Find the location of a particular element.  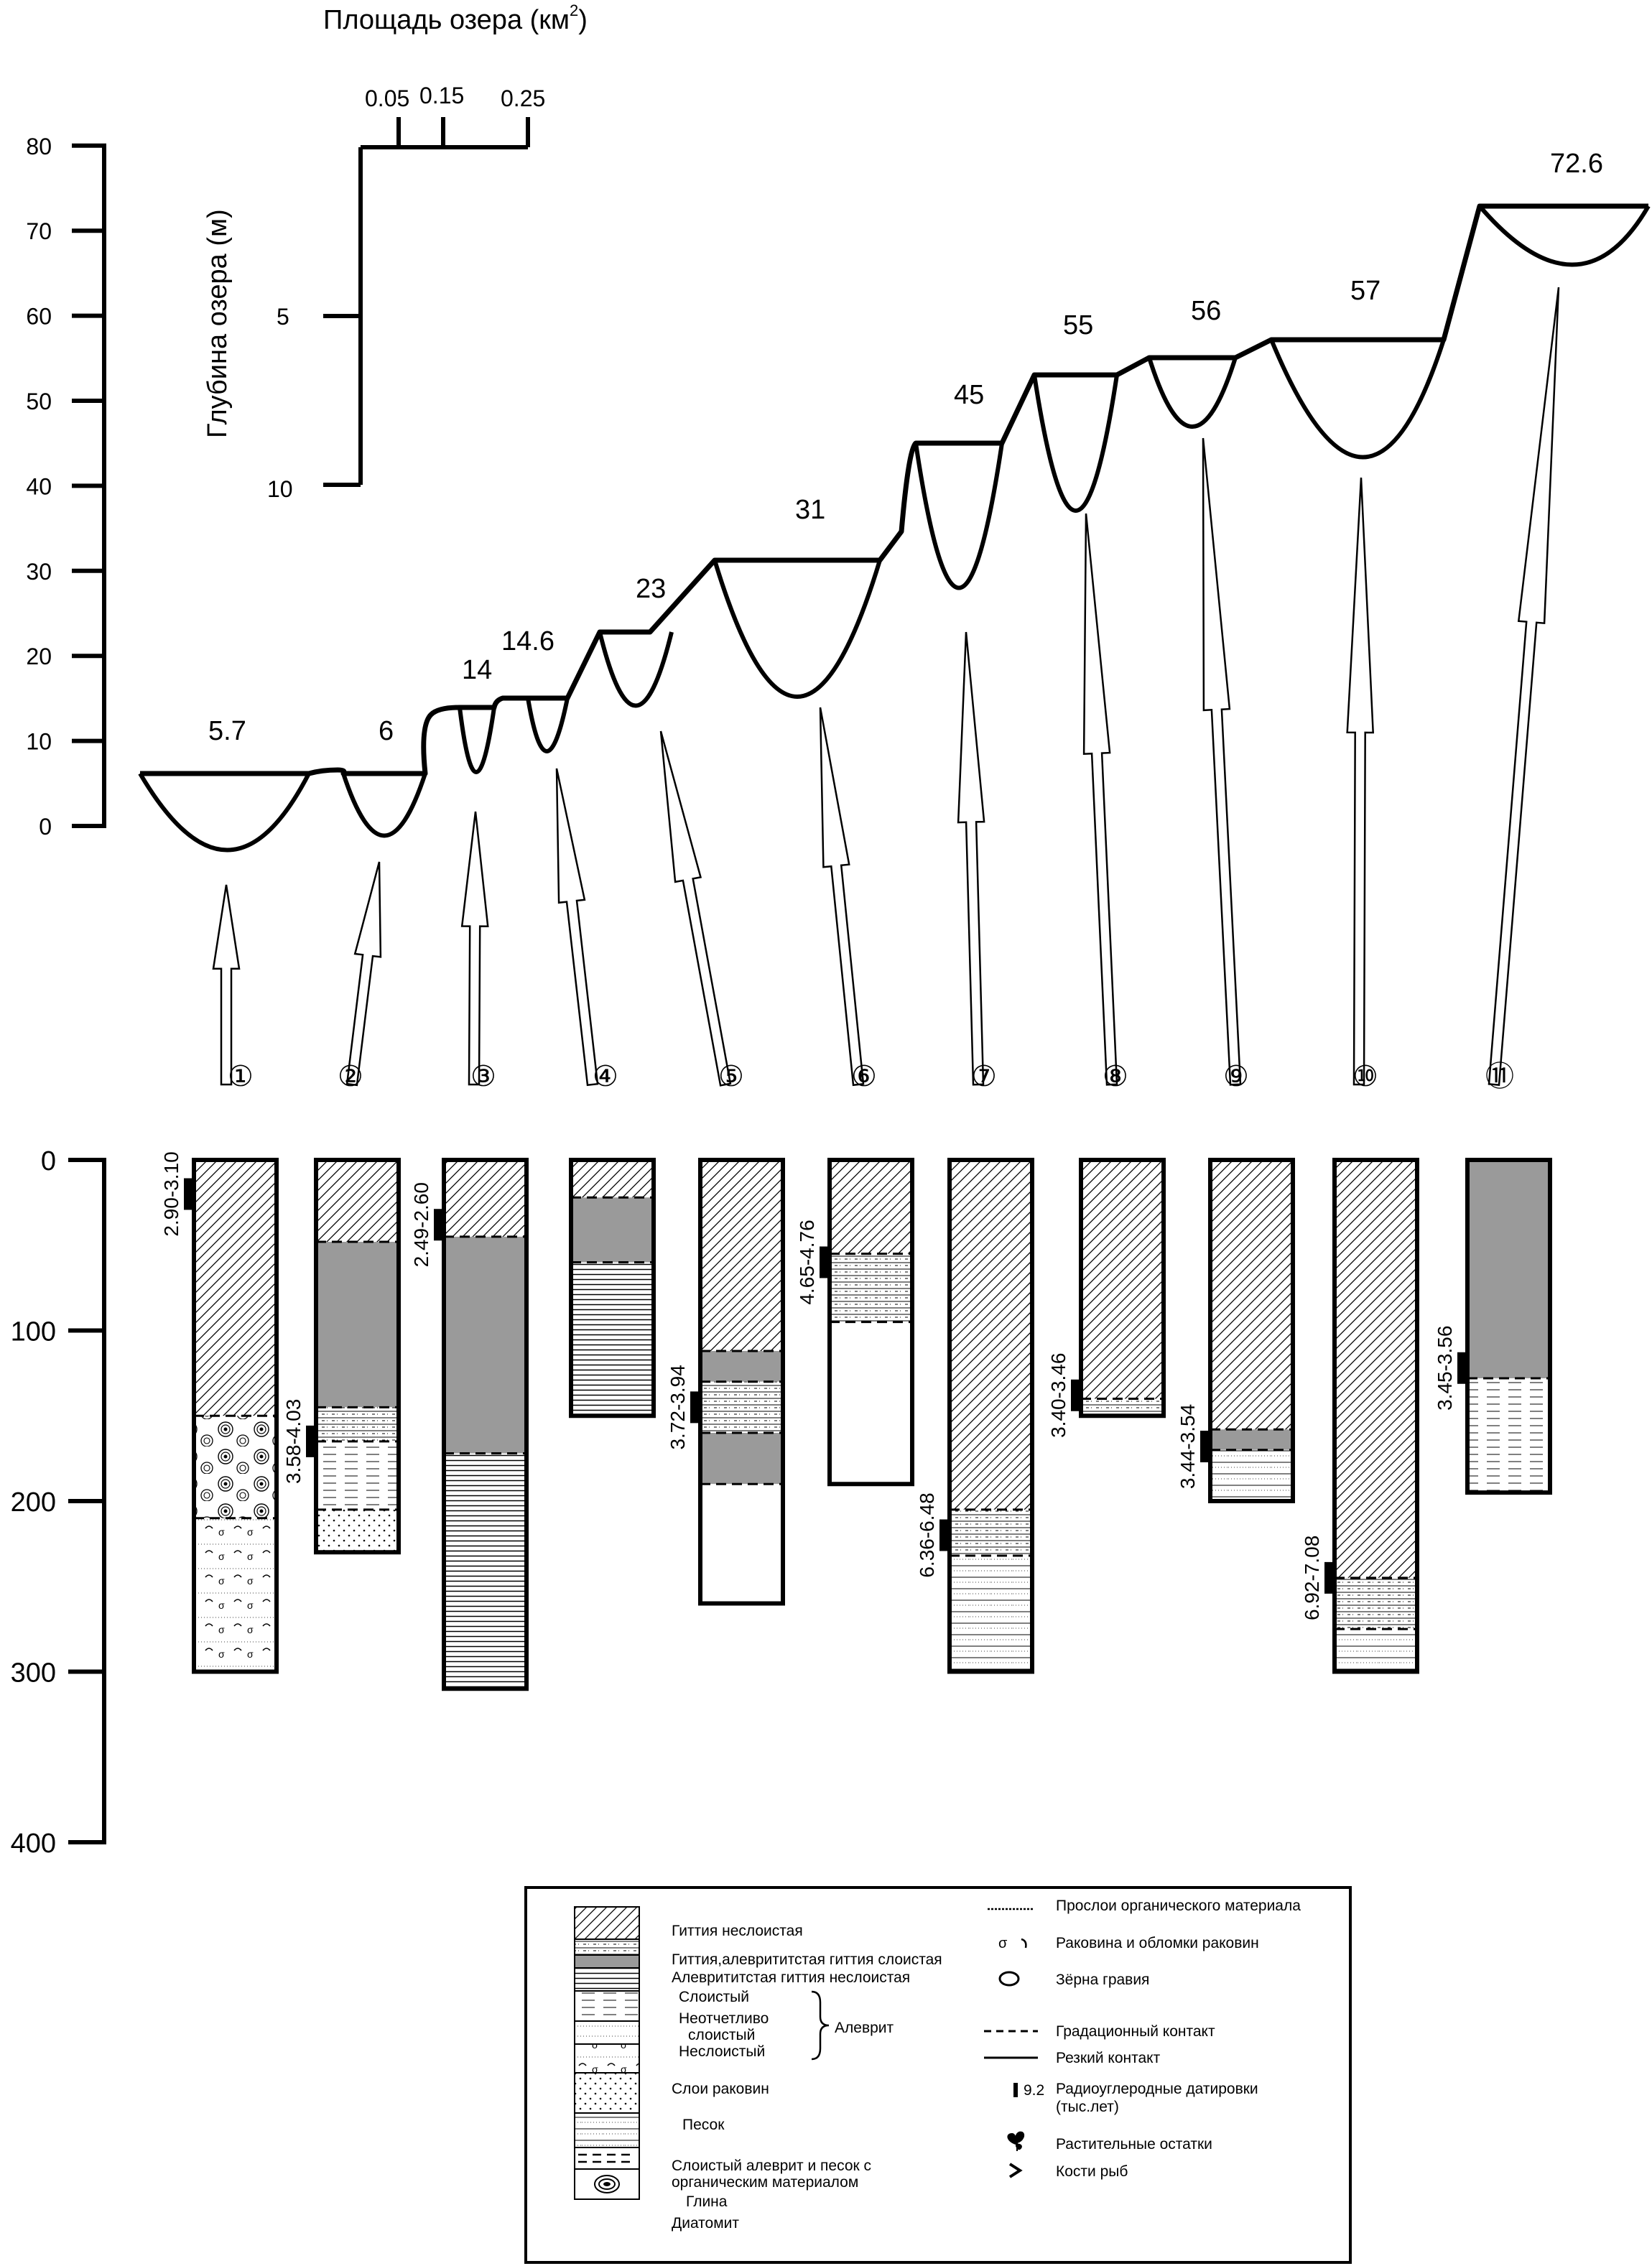

area-axis-title: Площадь озера (км2) is located at coordinates (456, 18).